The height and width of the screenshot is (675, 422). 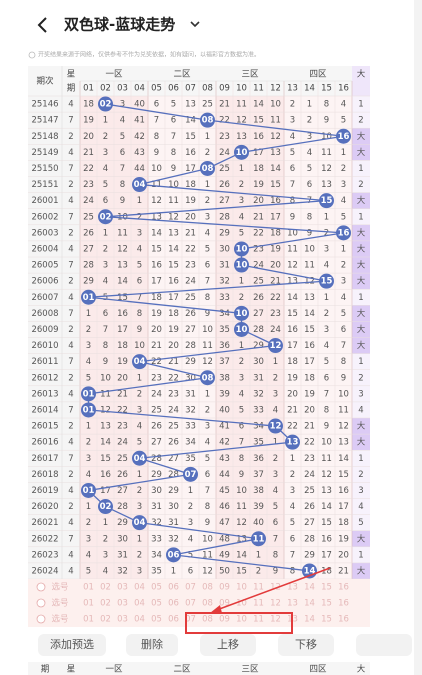 I want to click on button-label: 删除, so click(x=152, y=644).